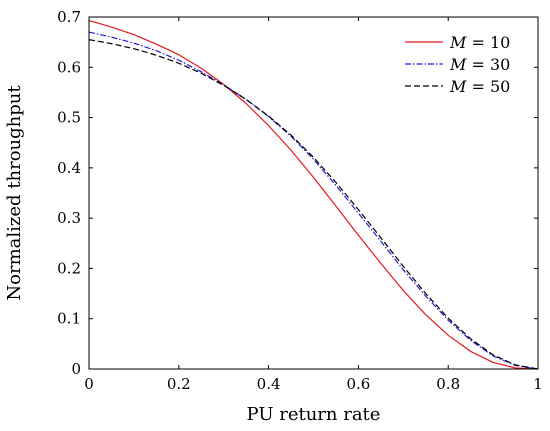 The height and width of the screenshot is (431, 550). Describe the element at coordinates (358, 384) in the screenshot. I see `x-tick-label: 0.6` at that location.